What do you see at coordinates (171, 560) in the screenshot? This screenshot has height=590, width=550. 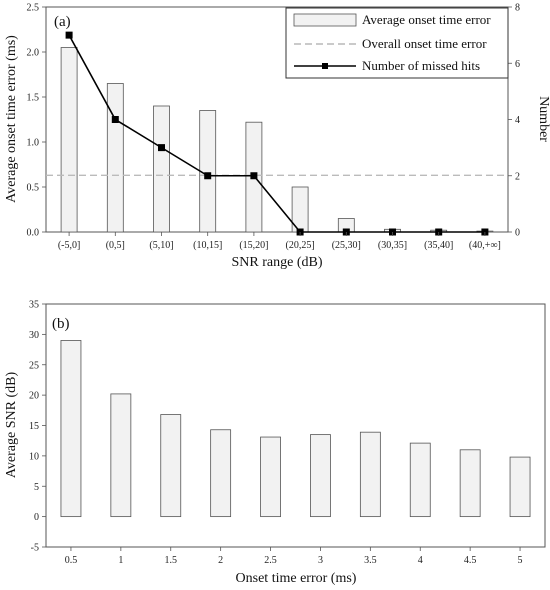 I see `x-tick-label: 1.5` at bounding box center [171, 560].